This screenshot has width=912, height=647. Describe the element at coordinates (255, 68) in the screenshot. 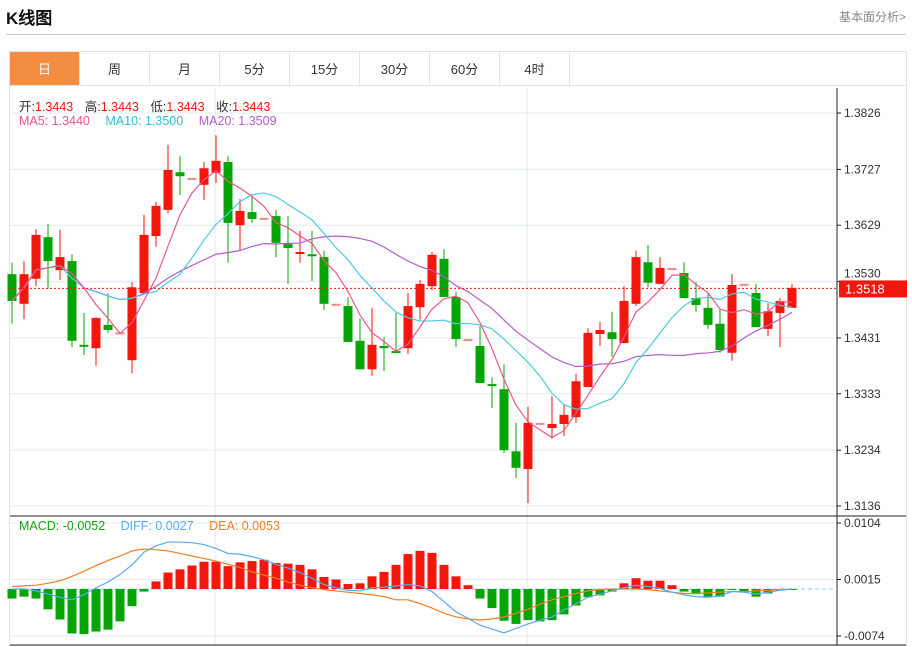

I see `tab-5min: 5分` at that location.